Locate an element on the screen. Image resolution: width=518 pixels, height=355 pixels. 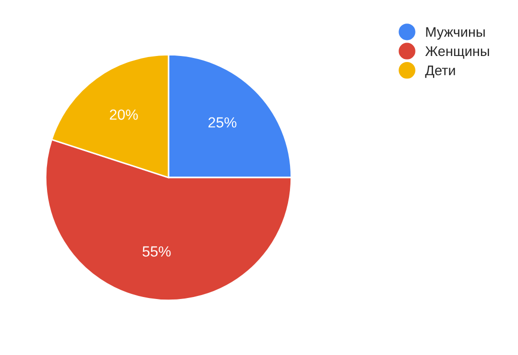
data-label: 25% is located at coordinates (222, 122).